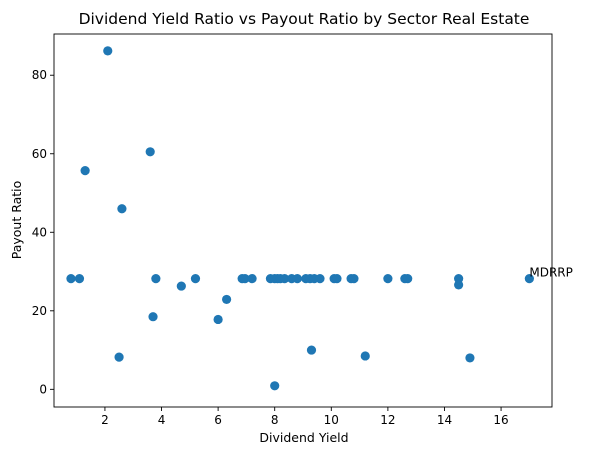 The height and width of the screenshot is (455, 590). I want to click on x-tick-label: 16, so click(500, 420).